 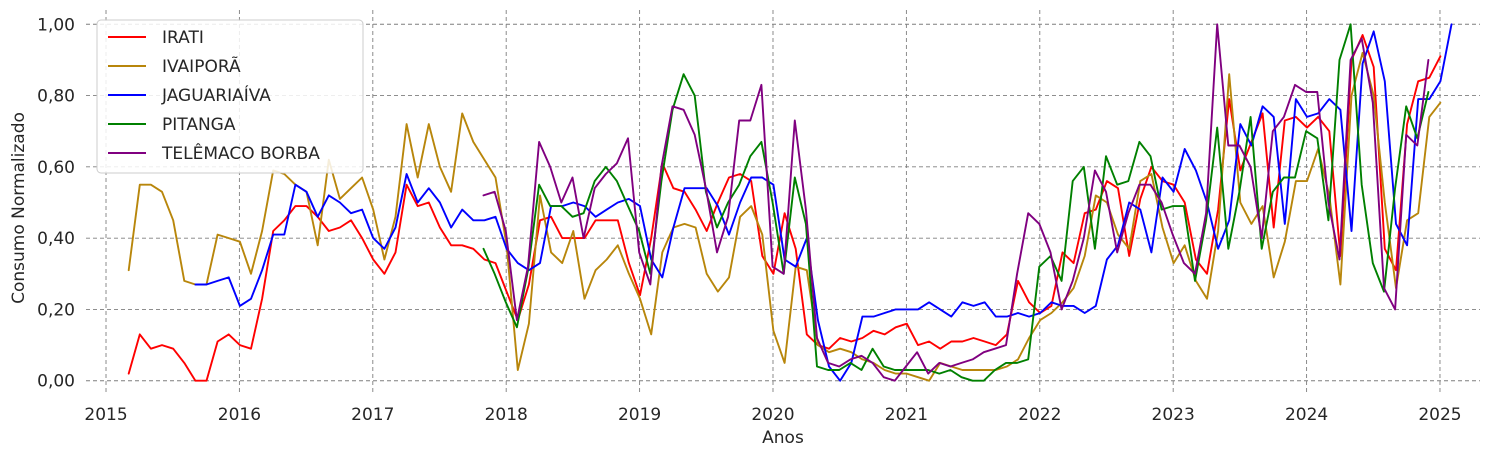 What do you see at coordinates (1039, 415) in the screenshot?
I see `x-tick-label: 2022` at bounding box center [1039, 415].